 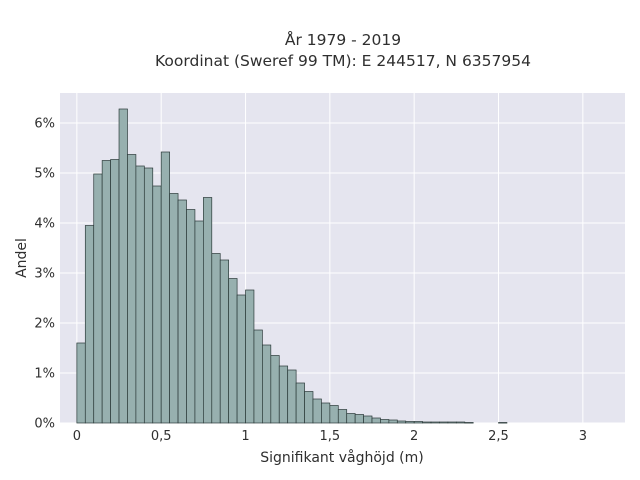 What do you see at coordinates (44, 124) in the screenshot?
I see `y-tick-label: 6%` at bounding box center [44, 124].